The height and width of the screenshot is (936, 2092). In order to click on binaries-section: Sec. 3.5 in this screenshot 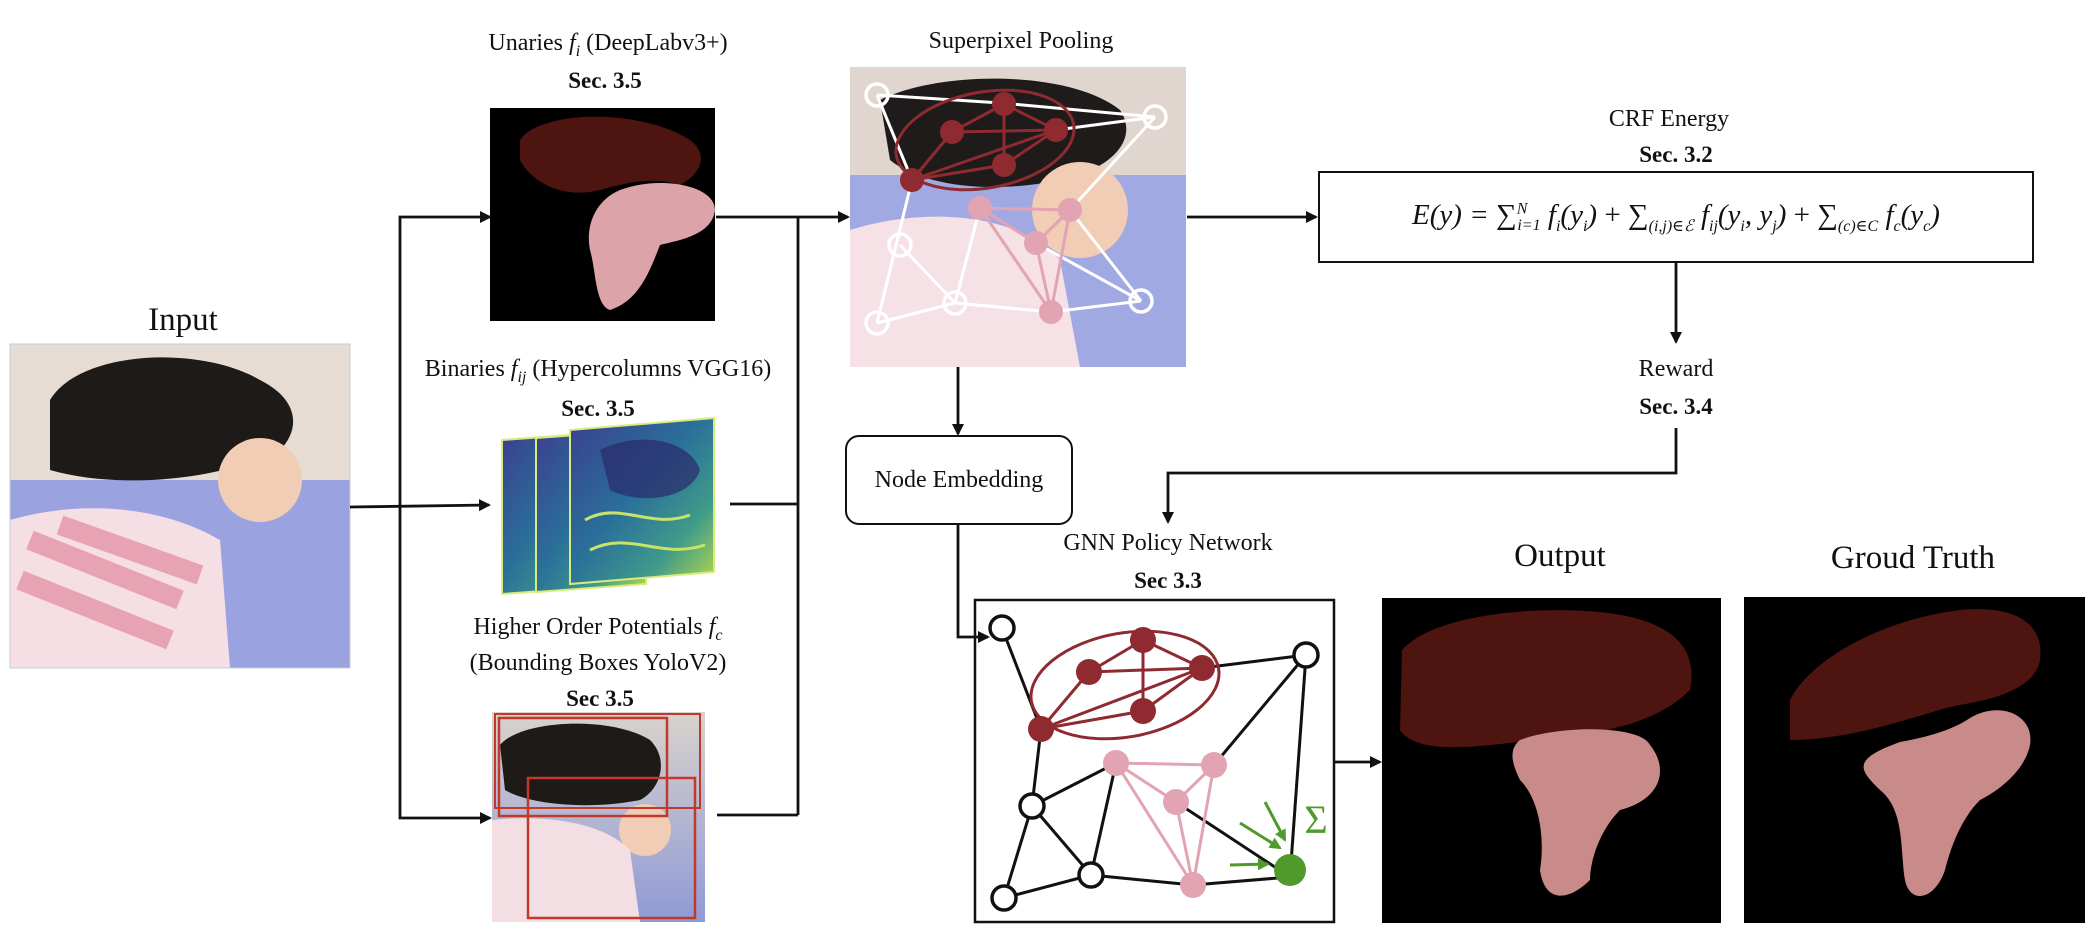, I will do `click(598, 408)`.